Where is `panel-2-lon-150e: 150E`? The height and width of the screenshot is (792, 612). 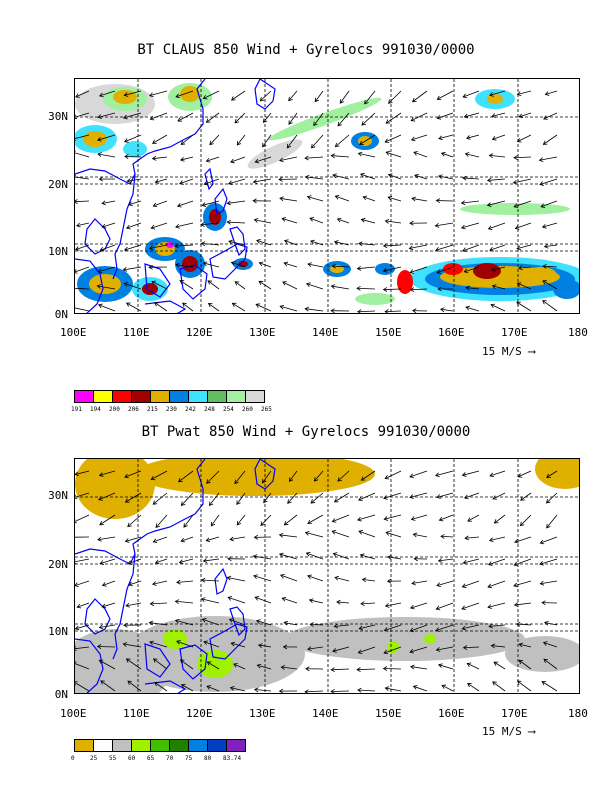 panel-2-lon-150e: 150E is located at coordinates (388, 713).